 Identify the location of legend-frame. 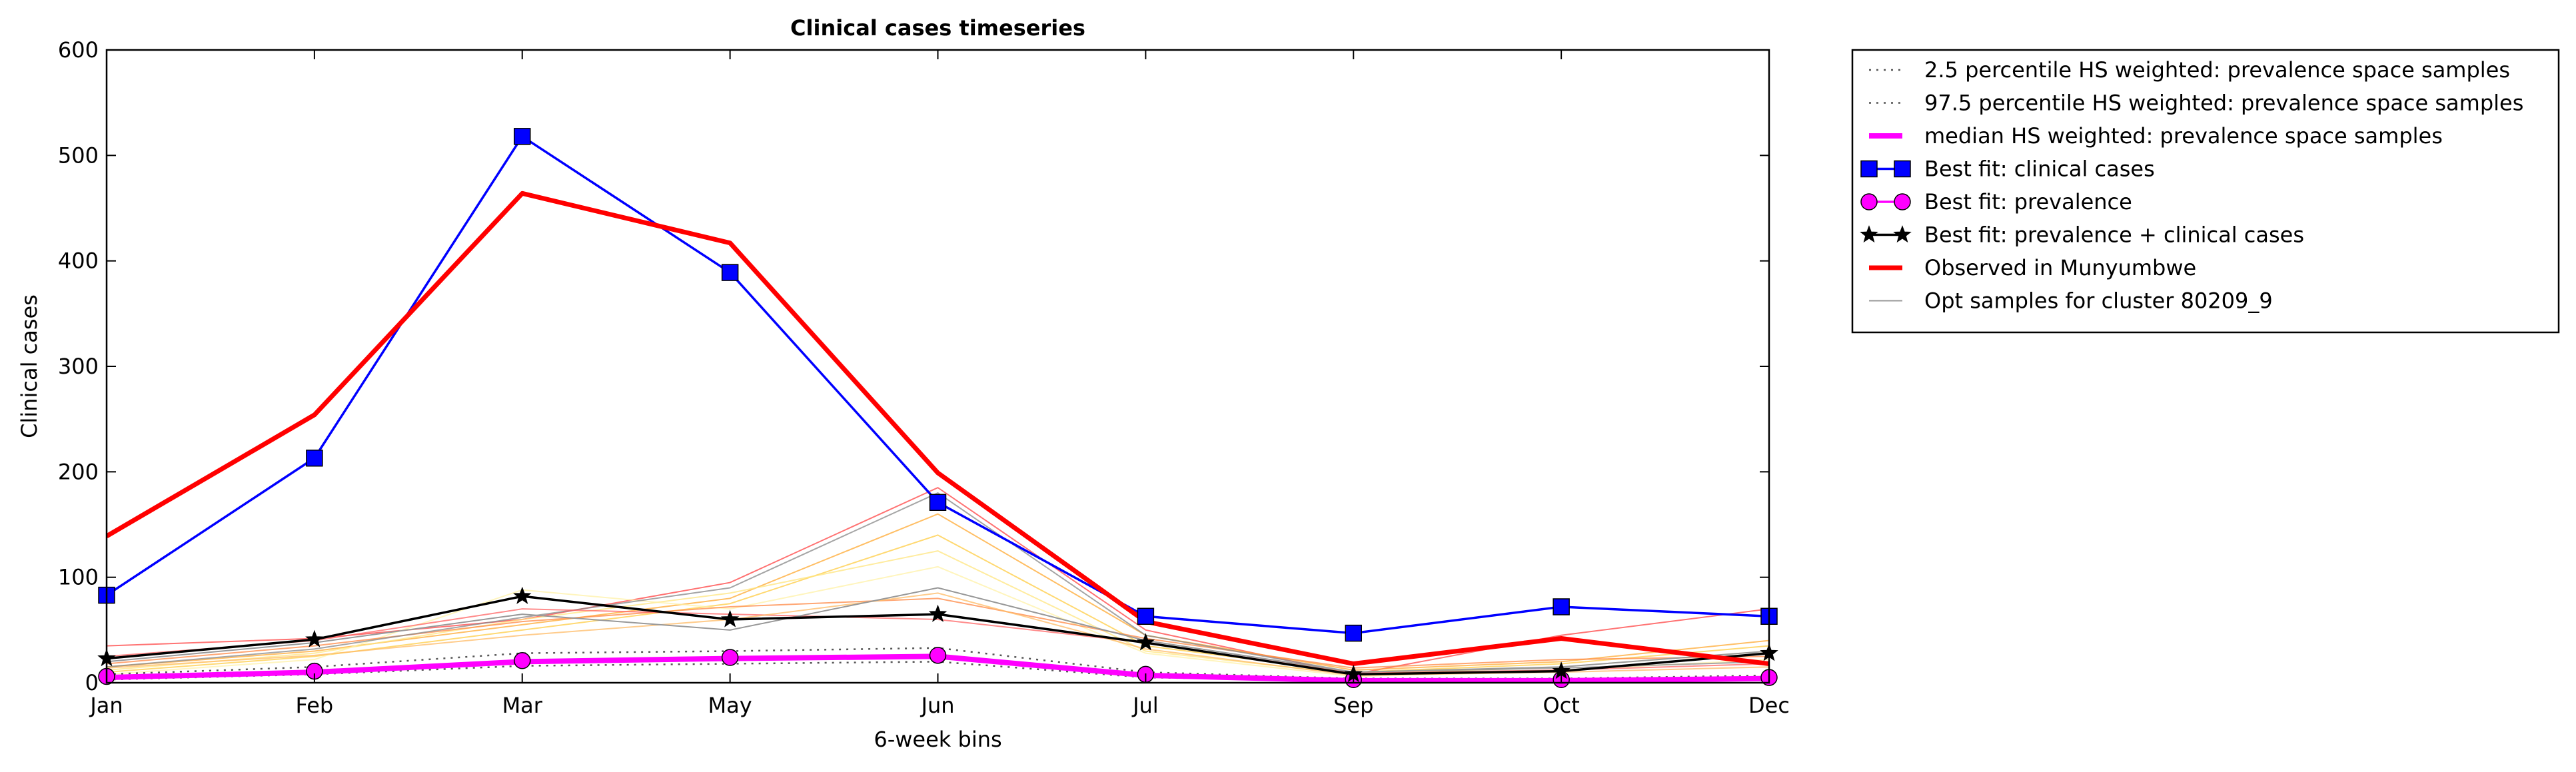
(2205, 191).